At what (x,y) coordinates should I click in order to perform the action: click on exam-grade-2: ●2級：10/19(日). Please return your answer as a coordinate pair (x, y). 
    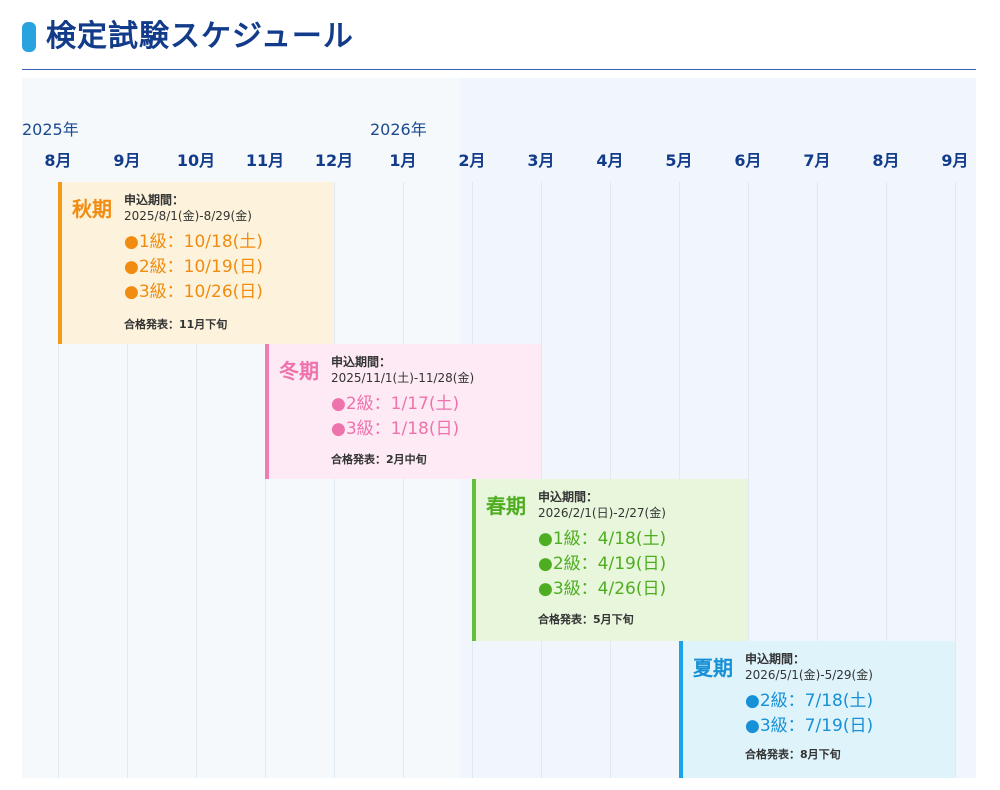
    Looking at the image, I should click on (193, 267).